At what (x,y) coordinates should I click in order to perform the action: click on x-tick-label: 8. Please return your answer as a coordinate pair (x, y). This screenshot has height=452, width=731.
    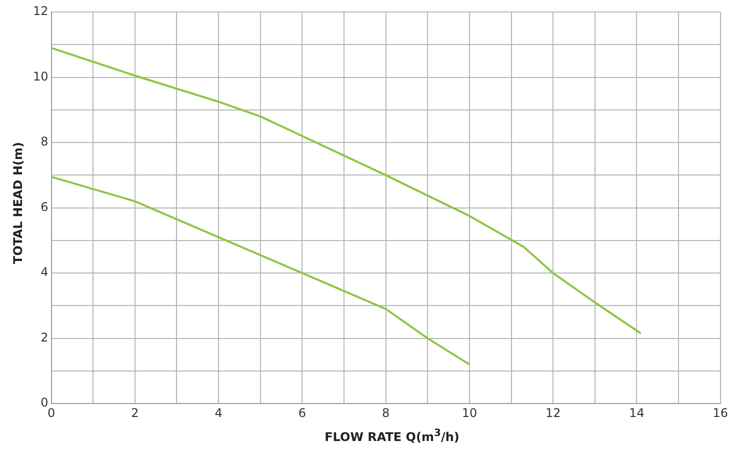
    Looking at the image, I should click on (386, 413).